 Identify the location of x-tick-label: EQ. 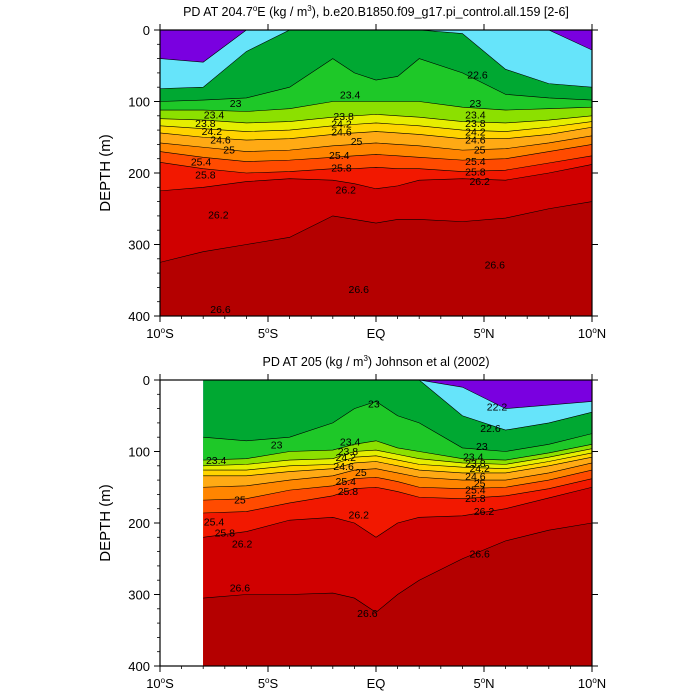
(376, 683).